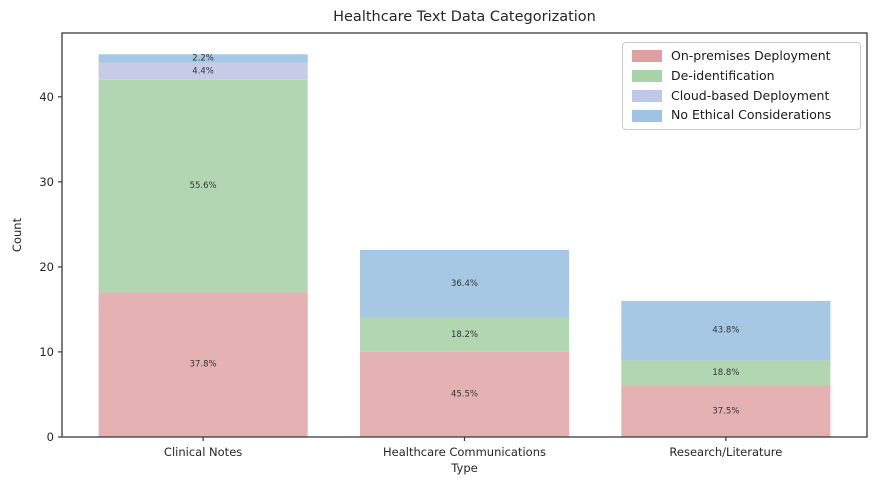 The height and width of the screenshot is (484, 889). I want to click on y-axis-label: Count, so click(17, 235).